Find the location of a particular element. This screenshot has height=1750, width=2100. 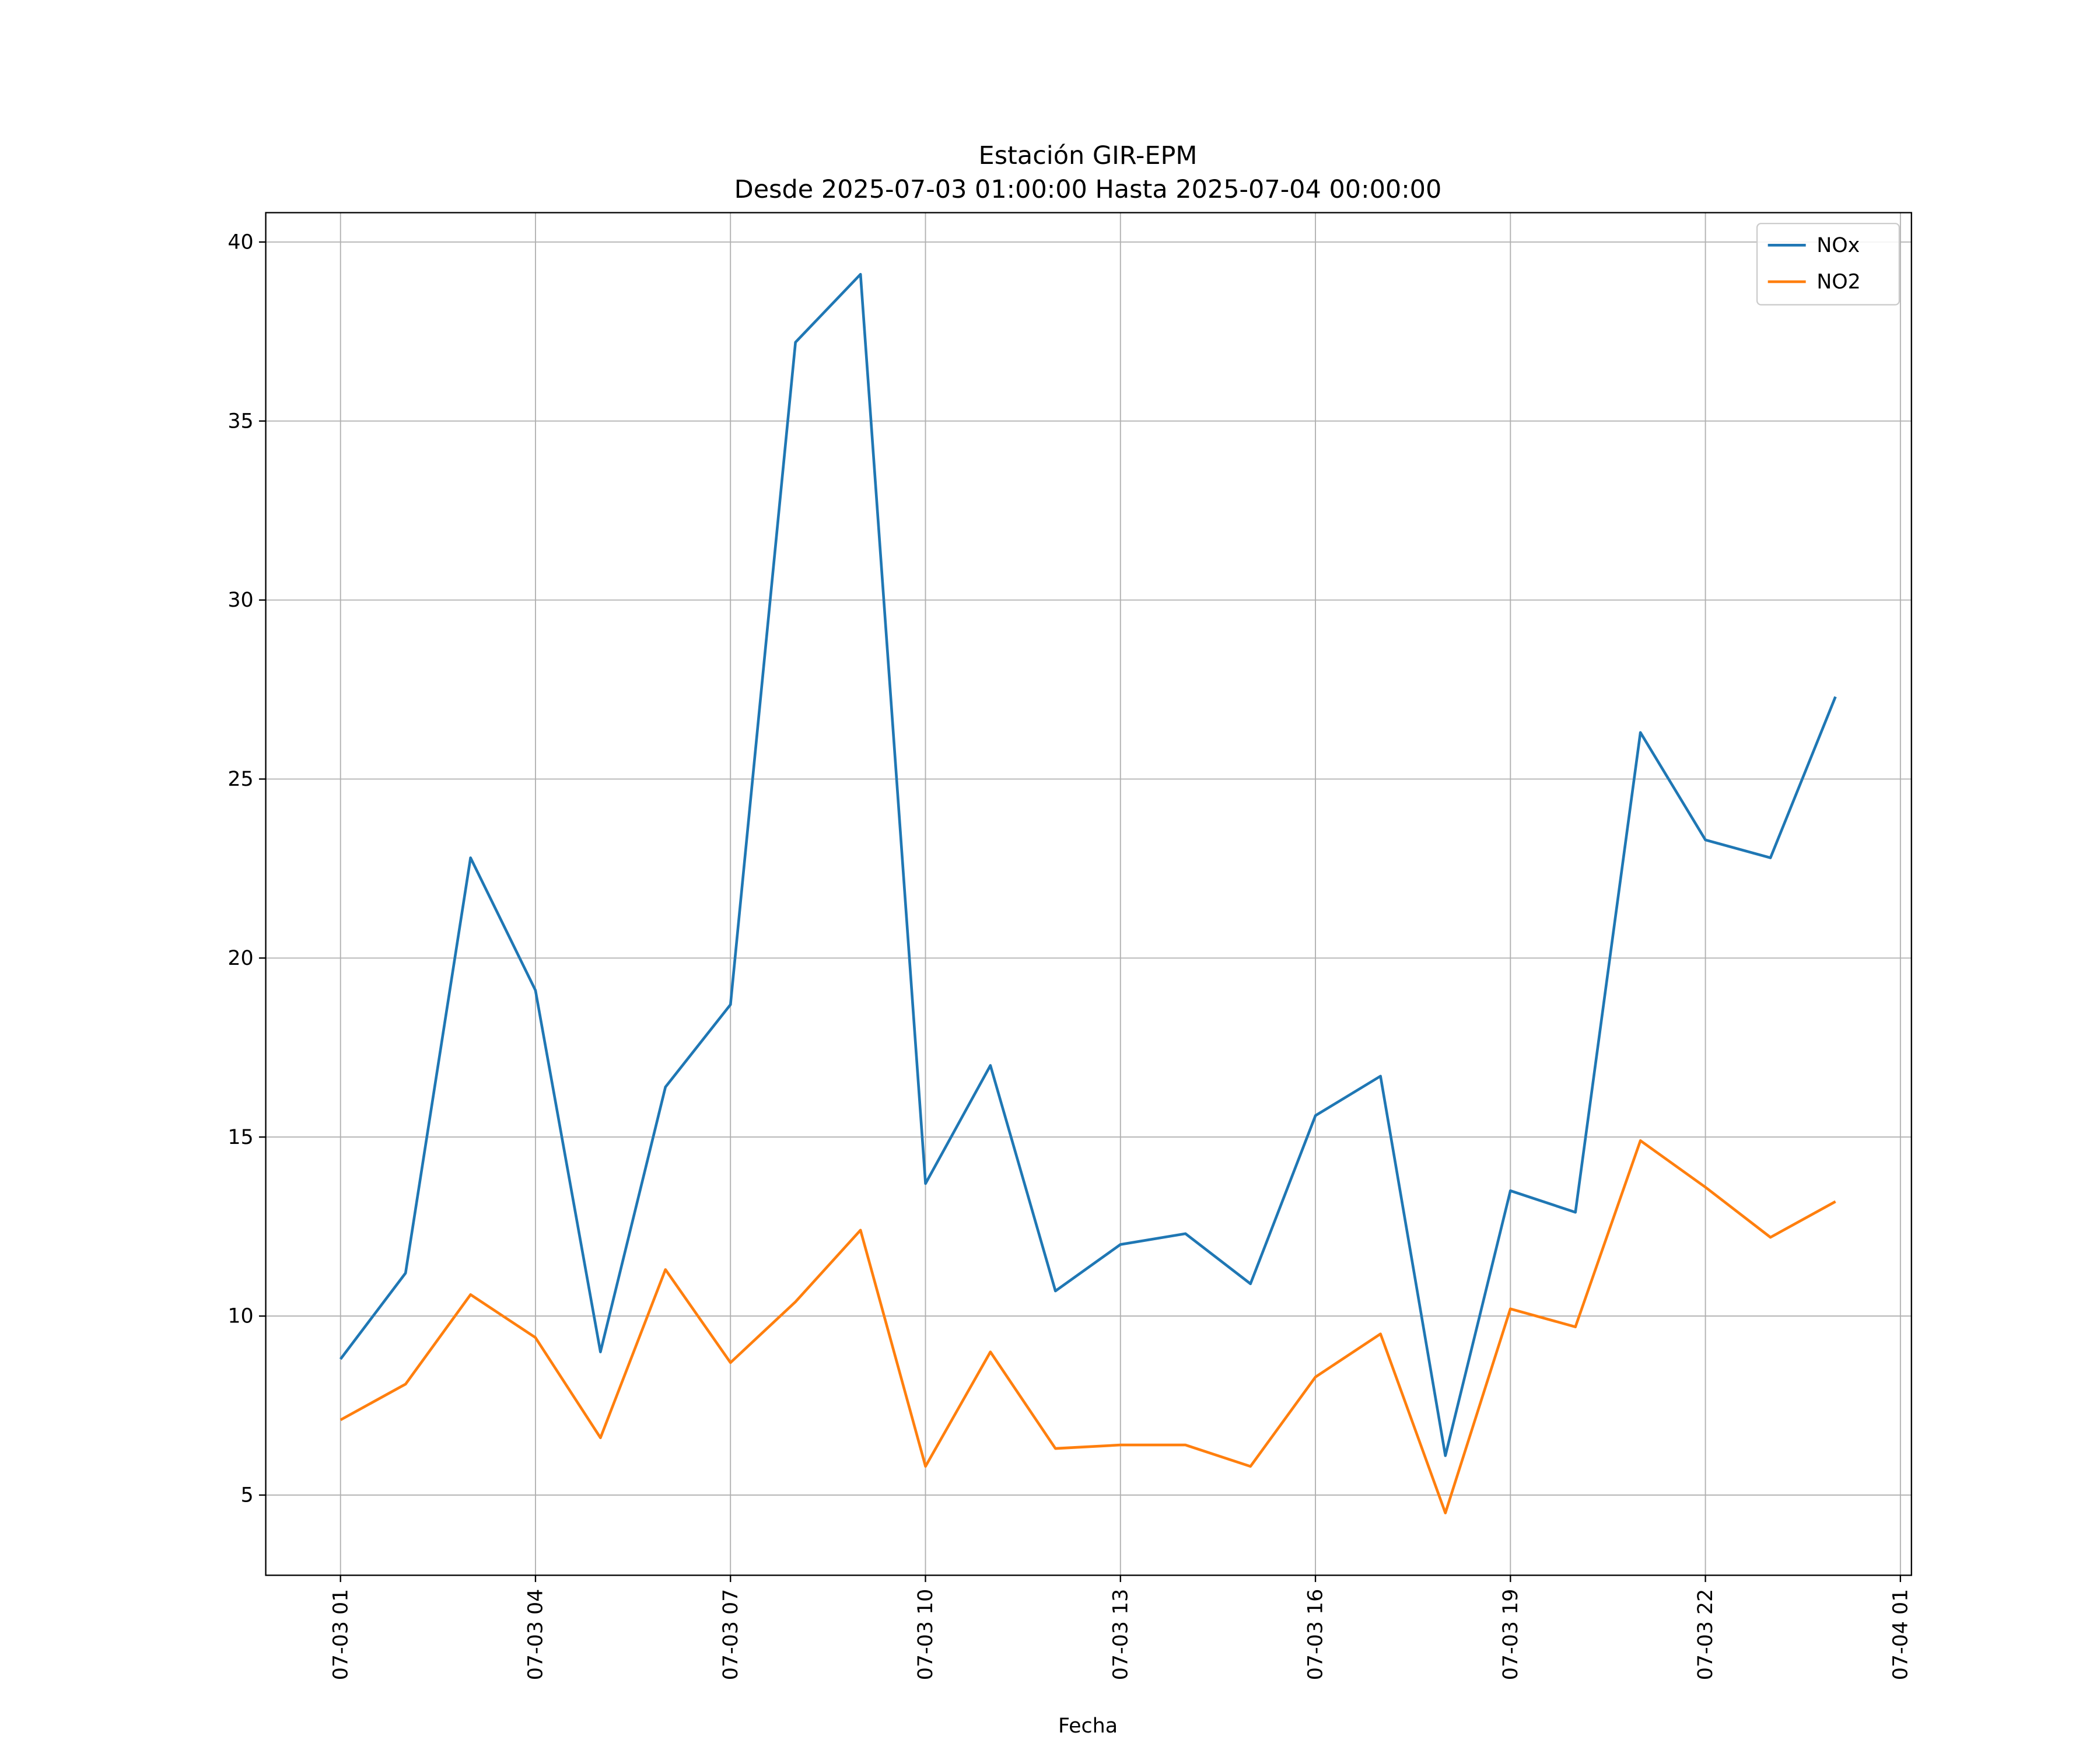

y-tick-label: 30 is located at coordinates (240, 600).